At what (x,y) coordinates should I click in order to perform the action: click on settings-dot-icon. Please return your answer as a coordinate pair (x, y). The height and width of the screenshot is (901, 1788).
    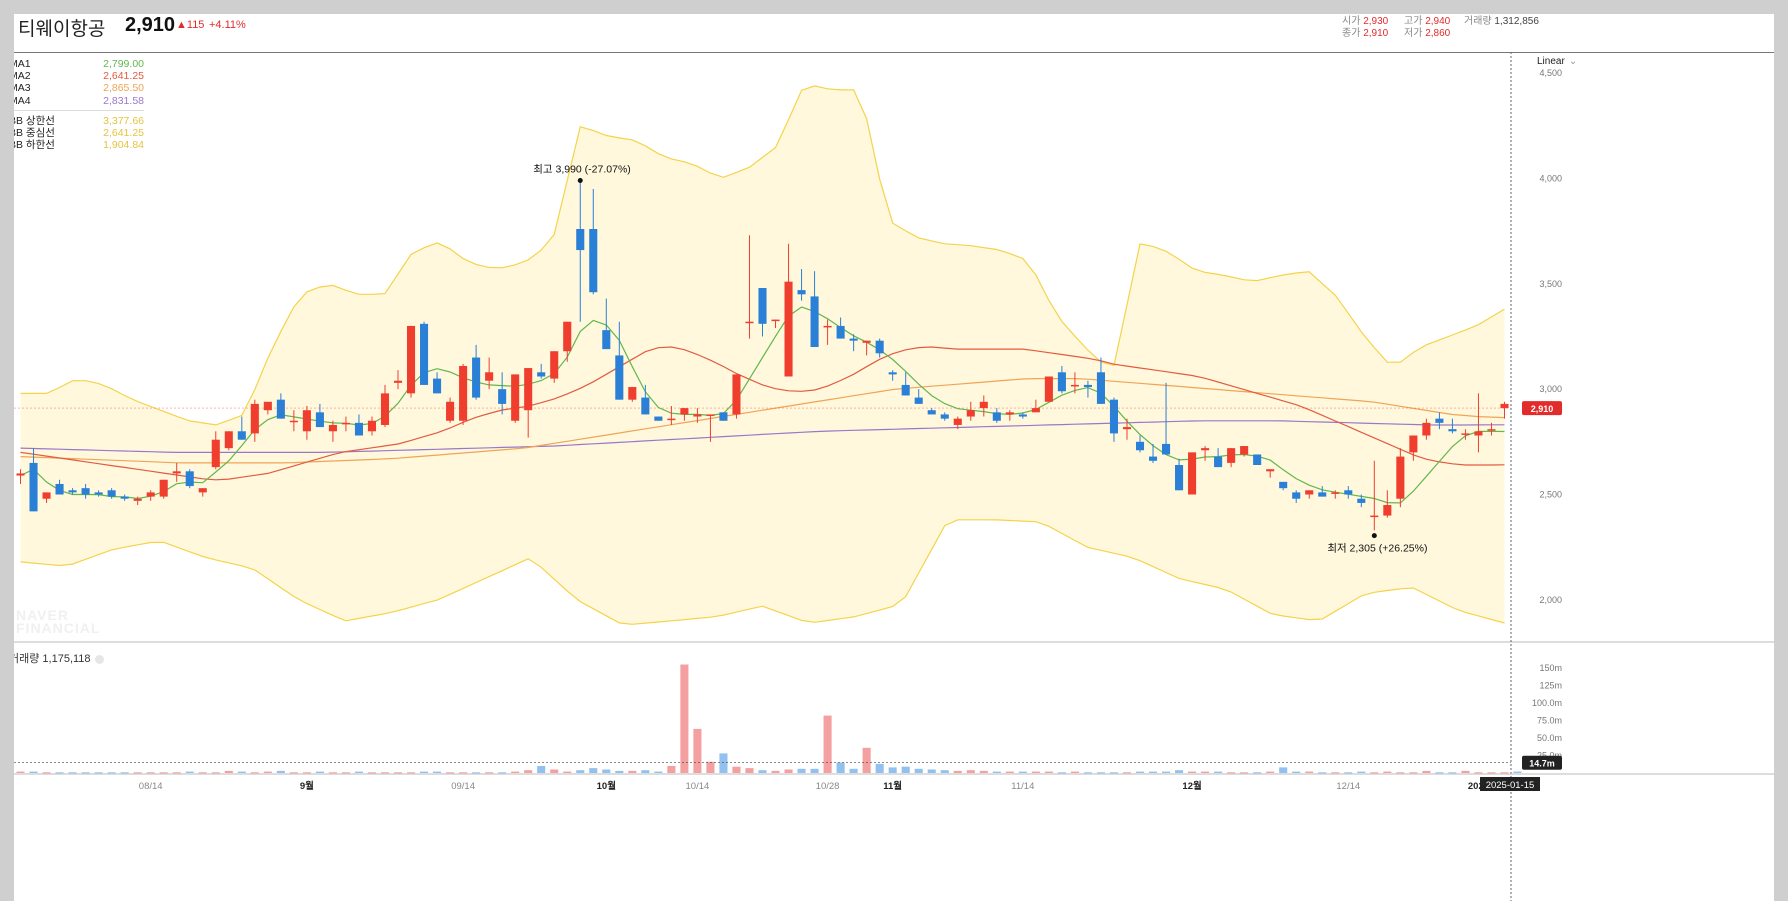
    Looking at the image, I should click on (99, 659).